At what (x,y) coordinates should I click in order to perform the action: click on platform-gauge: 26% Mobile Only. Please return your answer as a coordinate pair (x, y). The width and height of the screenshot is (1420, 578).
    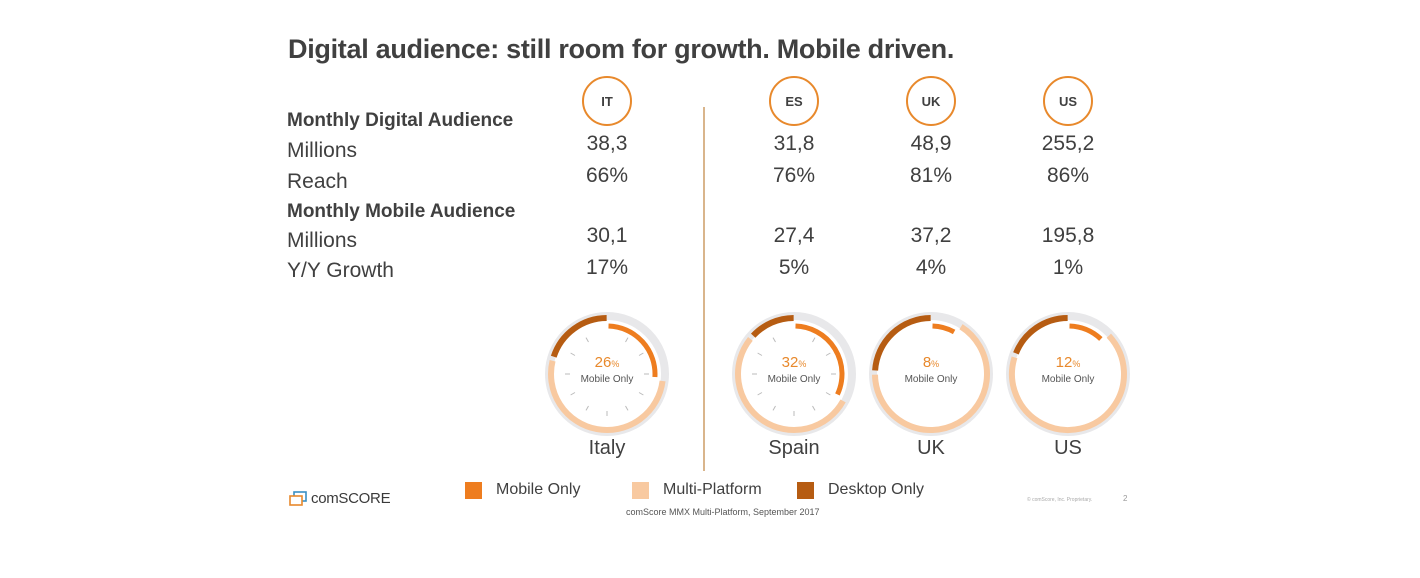
    Looking at the image, I should click on (607, 374).